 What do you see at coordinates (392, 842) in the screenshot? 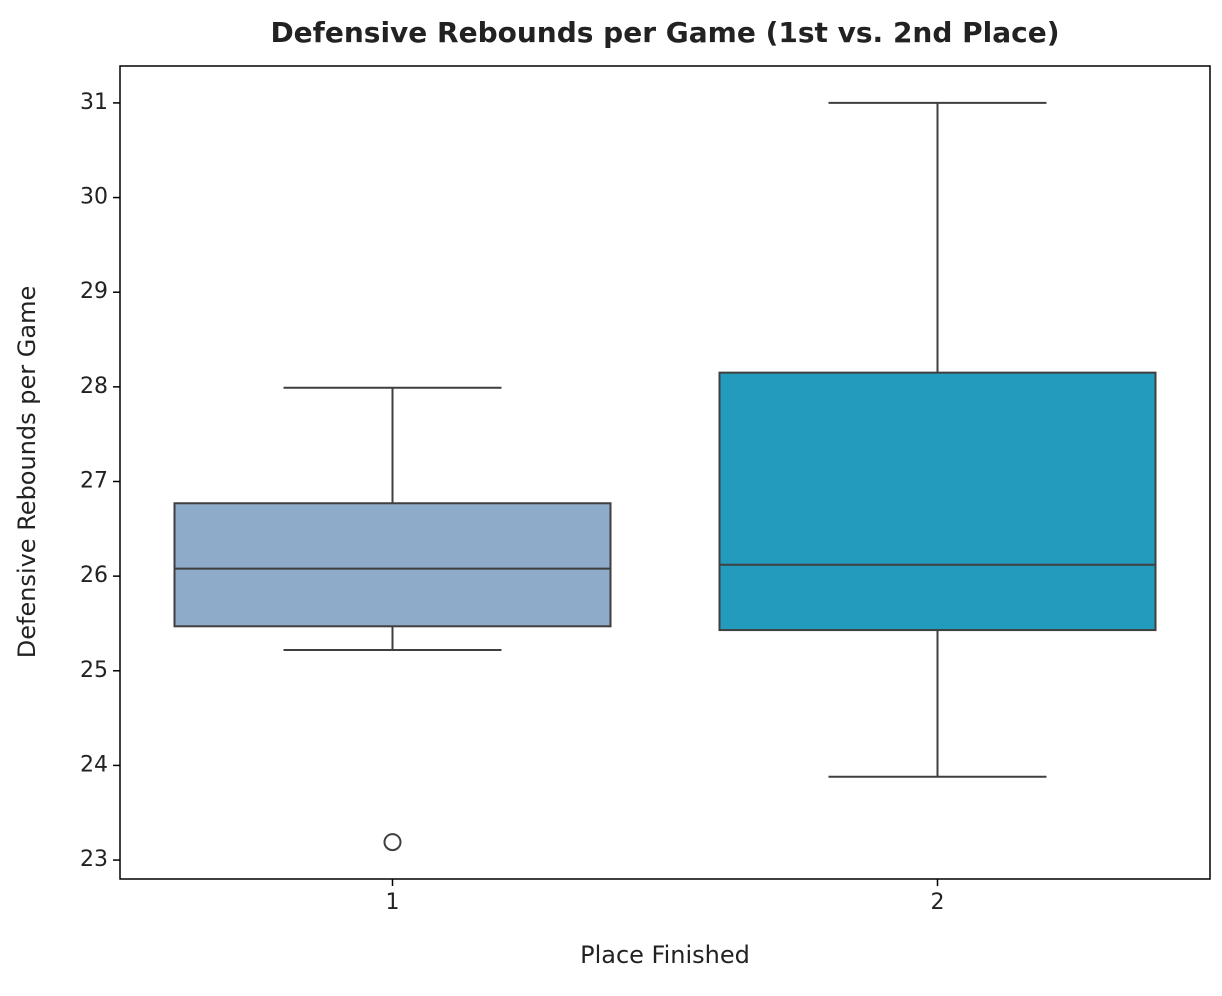
I see `outlier` at bounding box center [392, 842].